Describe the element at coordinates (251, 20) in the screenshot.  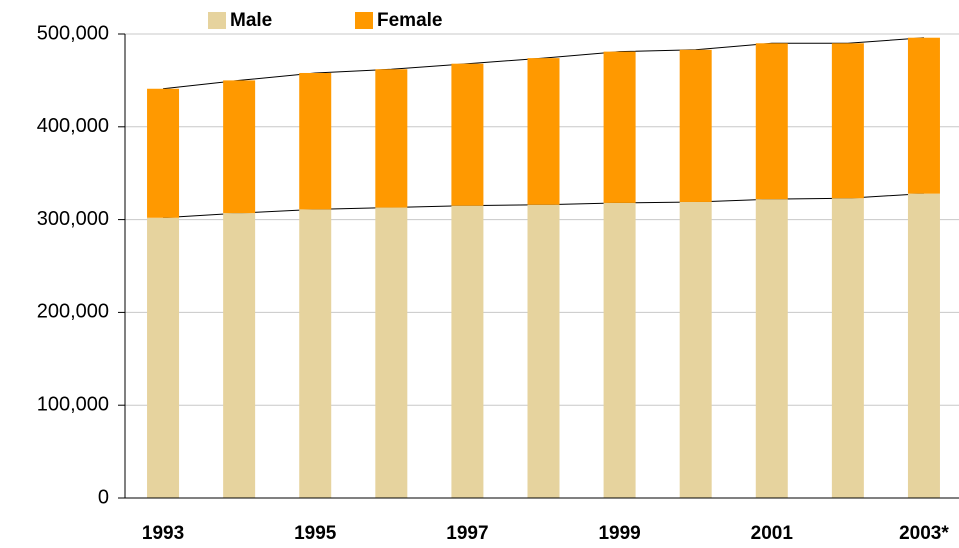
I see `legend-label: Male` at that location.